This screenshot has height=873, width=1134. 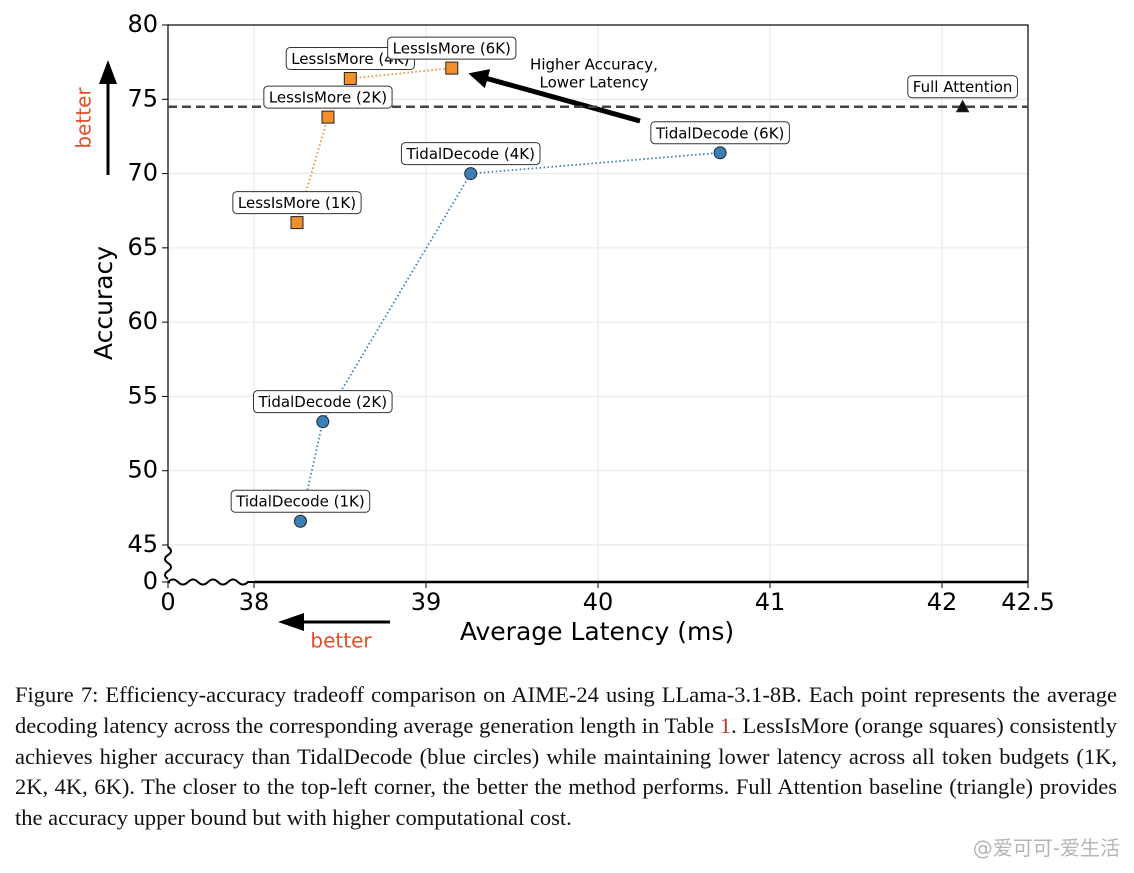 What do you see at coordinates (142, 247) in the screenshot?
I see `y-tick-label: 65` at bounding box center [142, 247].